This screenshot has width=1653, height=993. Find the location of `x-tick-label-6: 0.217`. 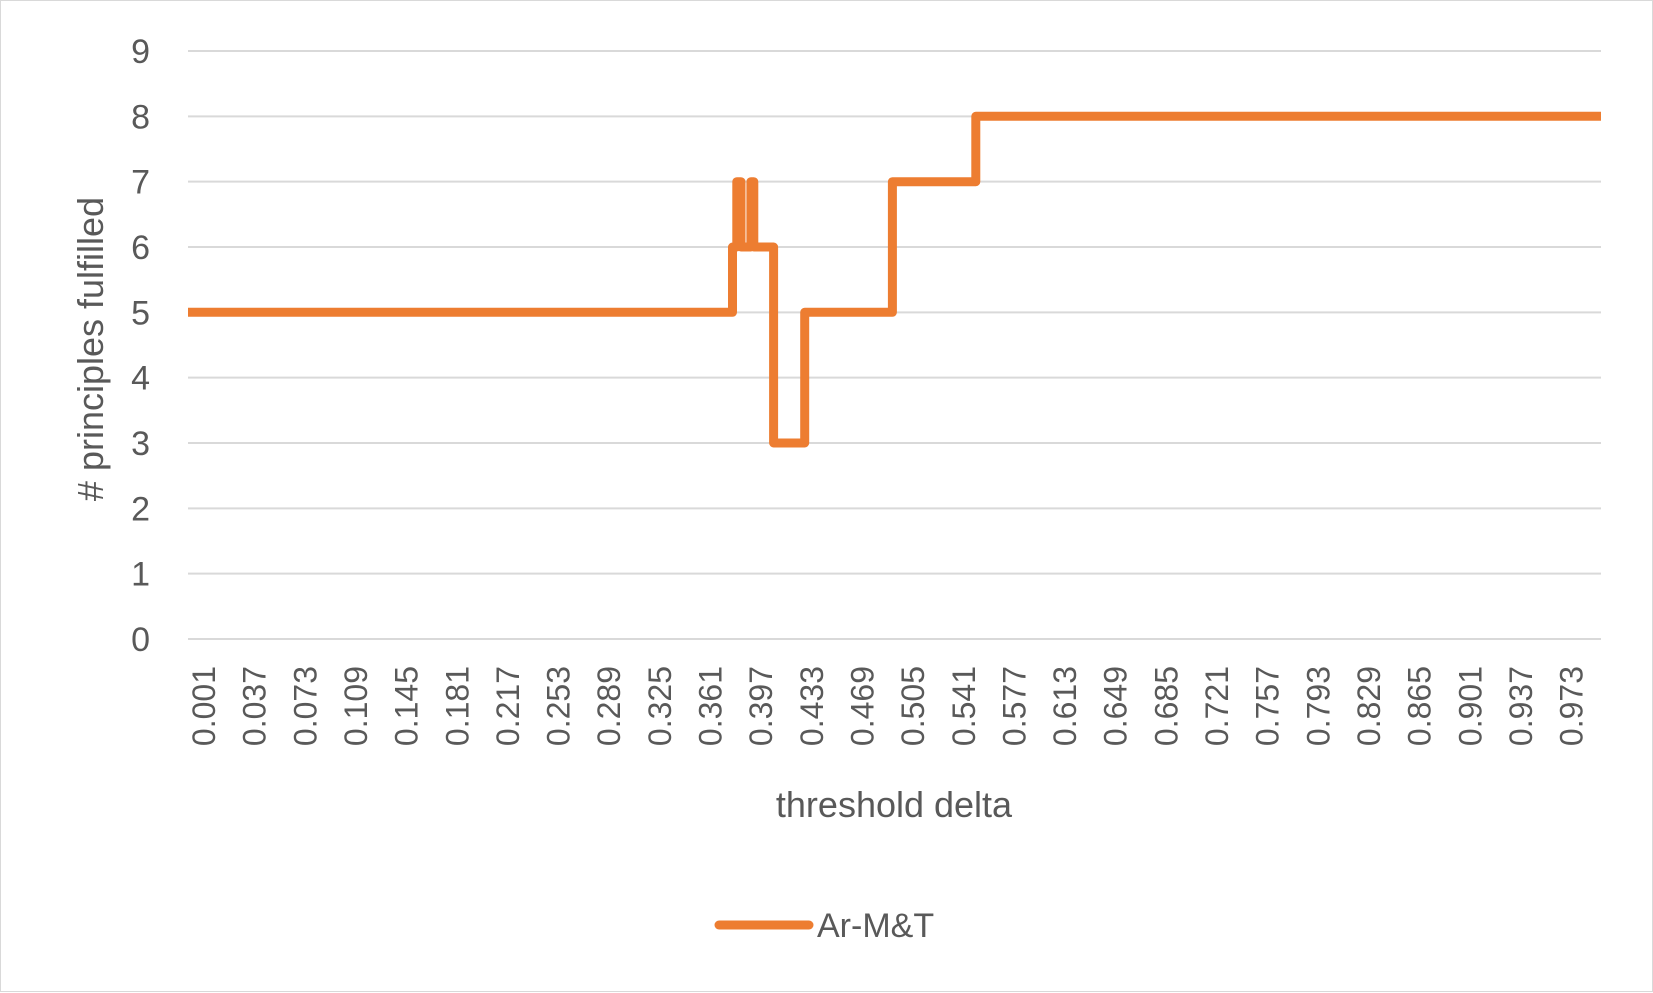

x-tick-label-6: 0.217 is located at coordinates (508, 706).